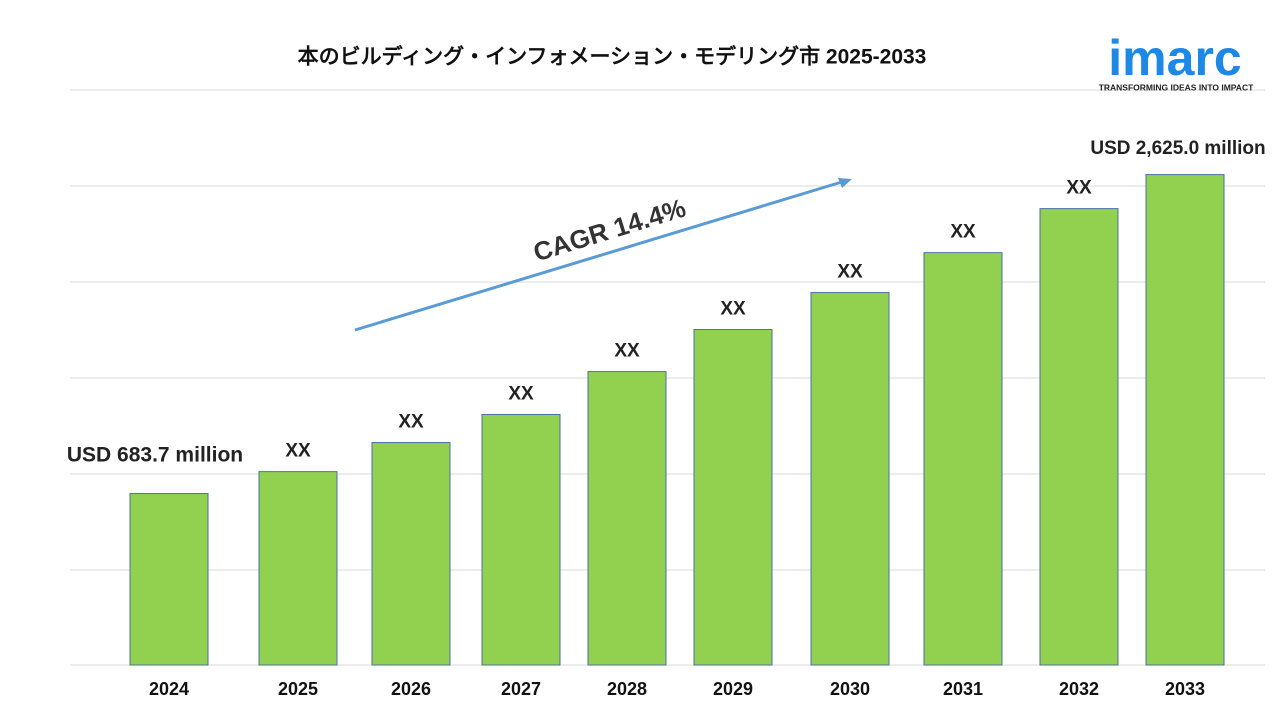  I want to click on cagr-arrow, so click(603, 255).